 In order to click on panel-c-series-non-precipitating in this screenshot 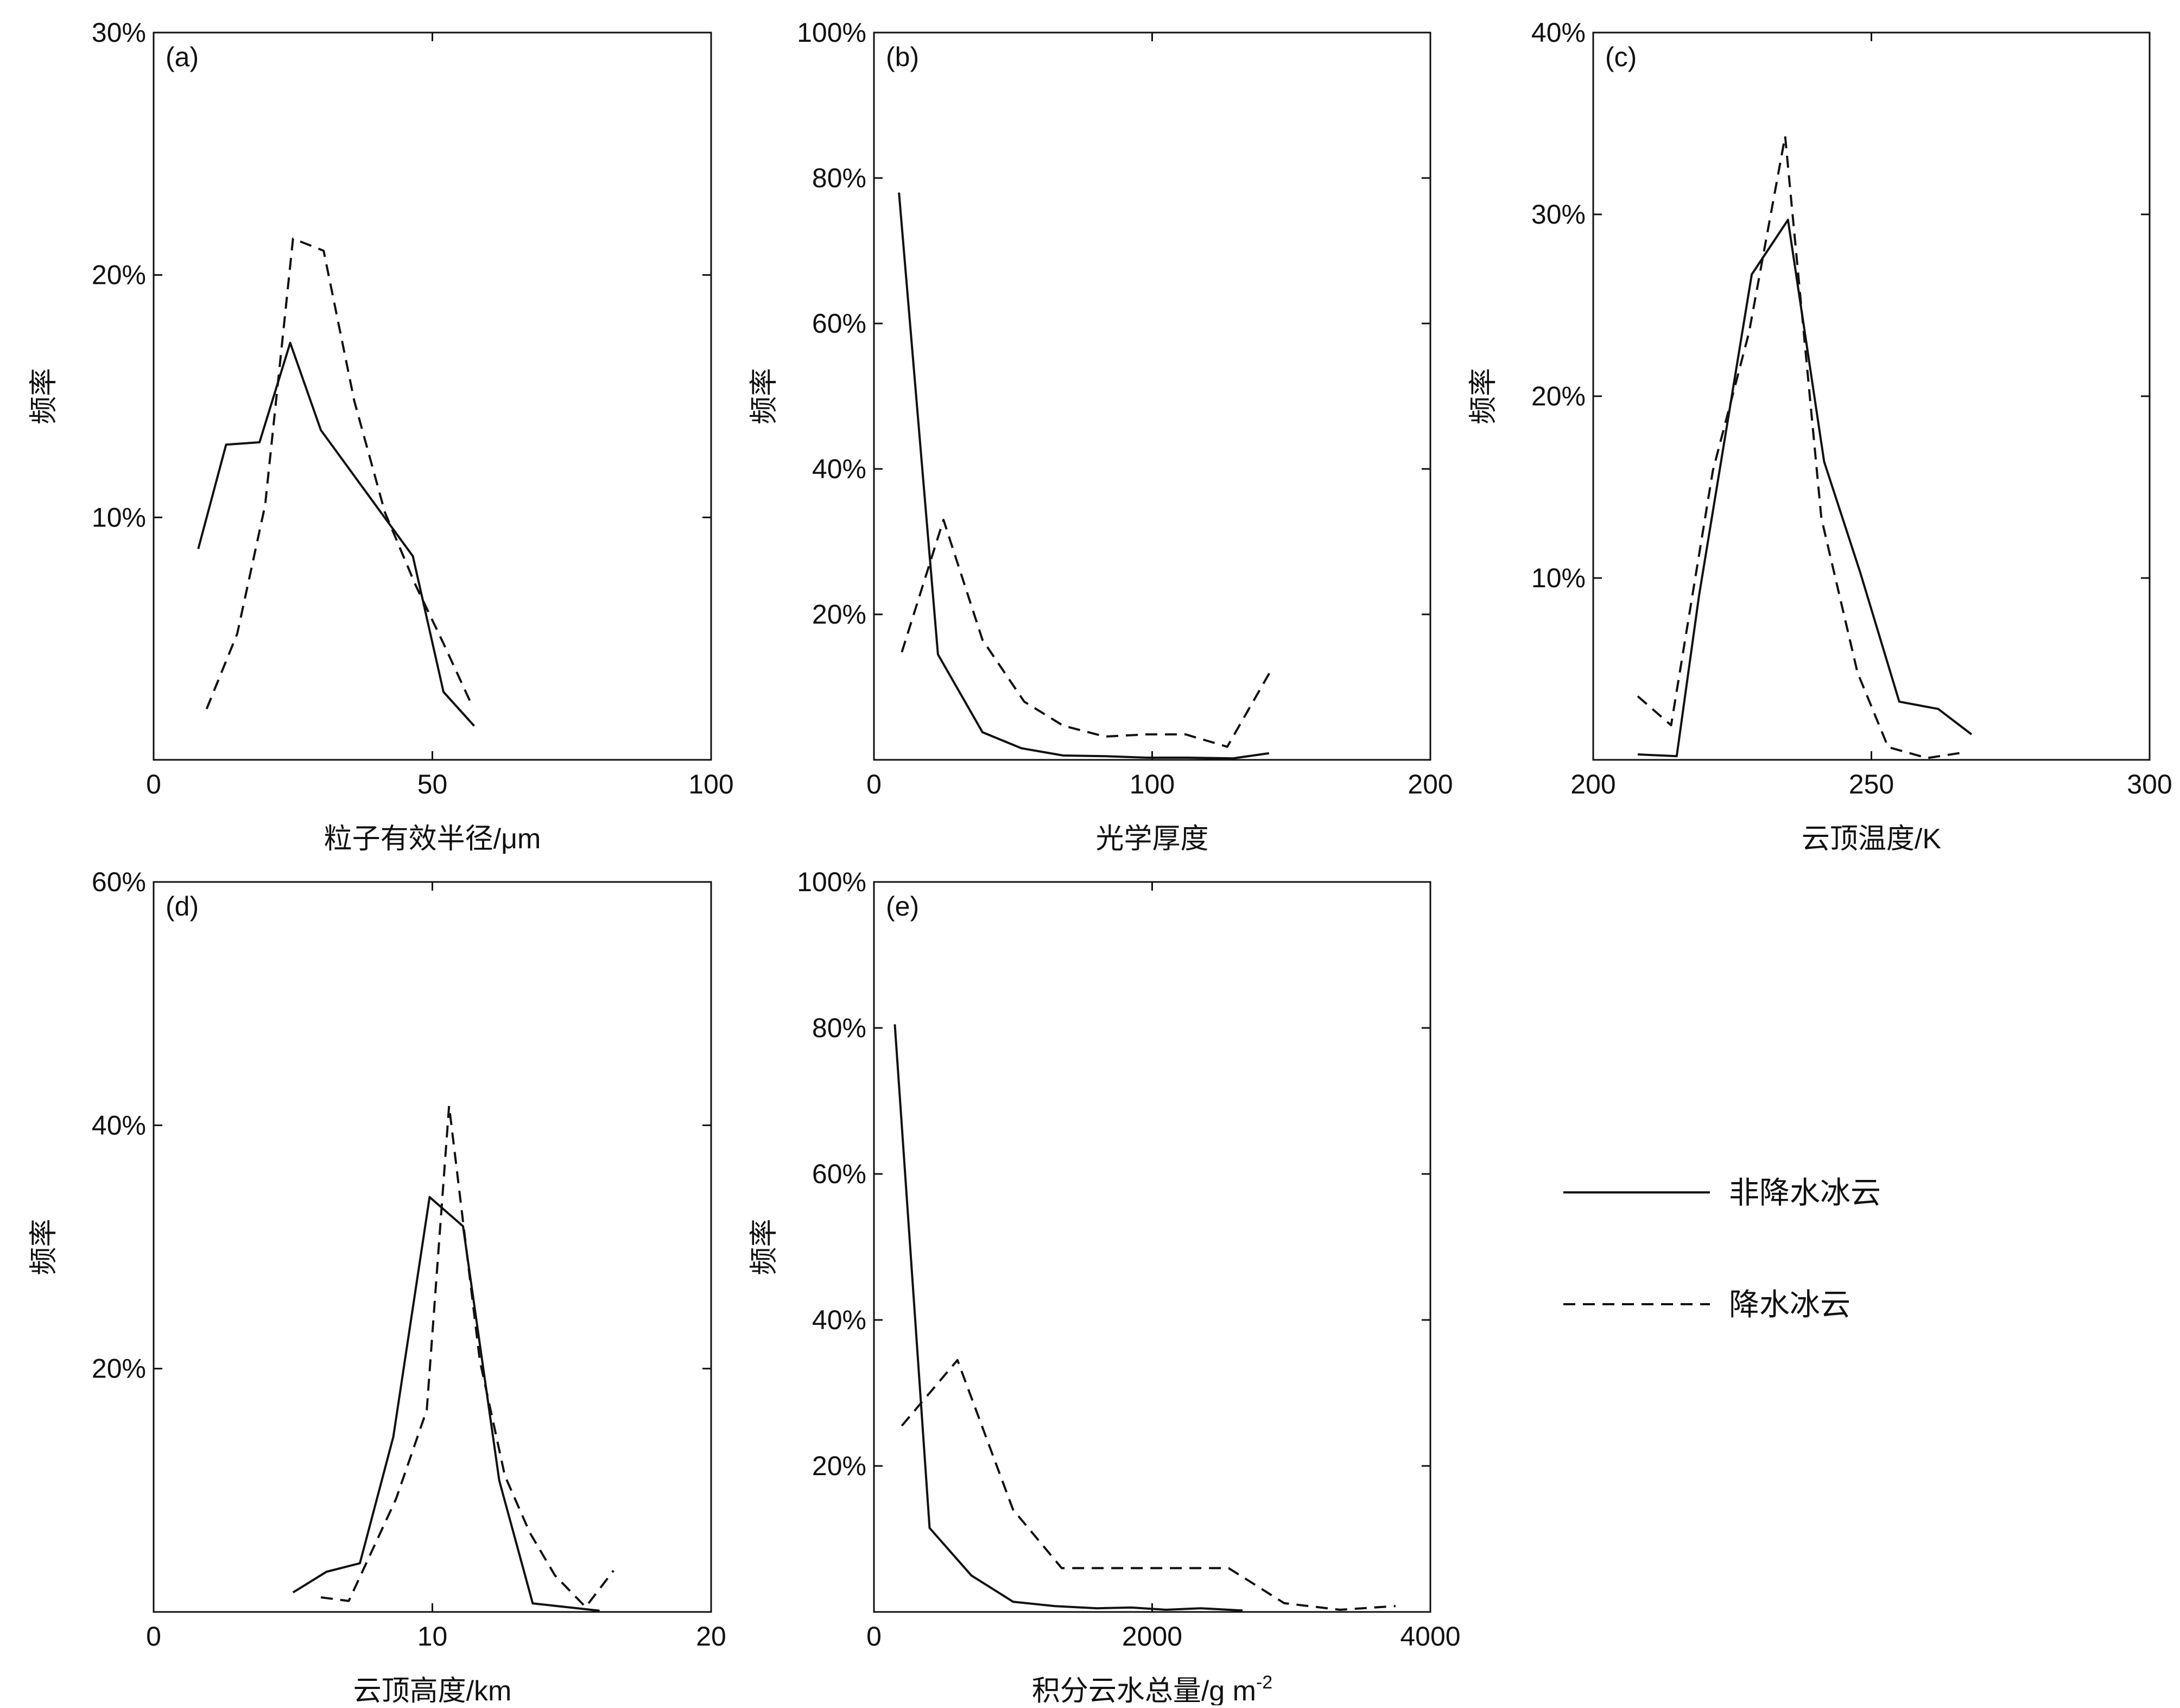, I will do `click(1805, 488)`.